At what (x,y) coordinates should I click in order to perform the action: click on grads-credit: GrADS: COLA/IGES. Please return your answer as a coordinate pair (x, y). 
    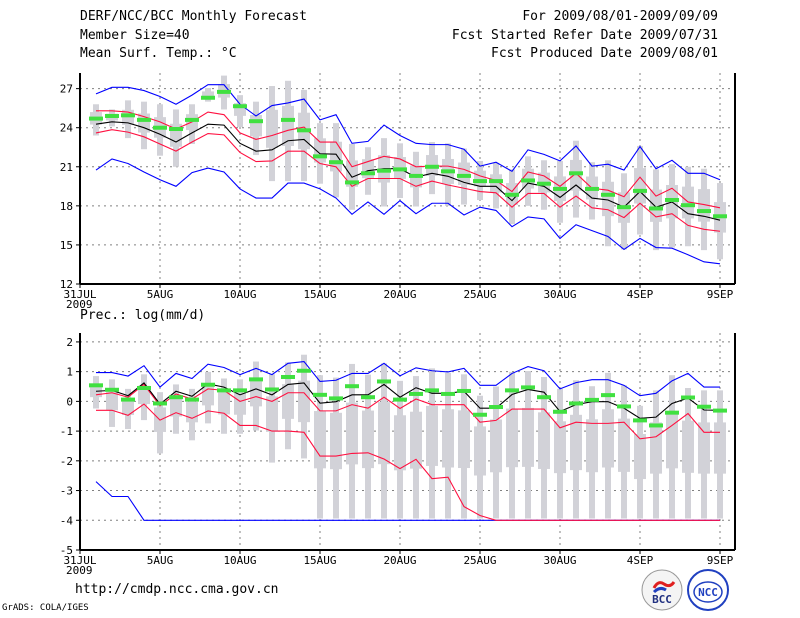
    Looking at the image, I should click on (45, 608).